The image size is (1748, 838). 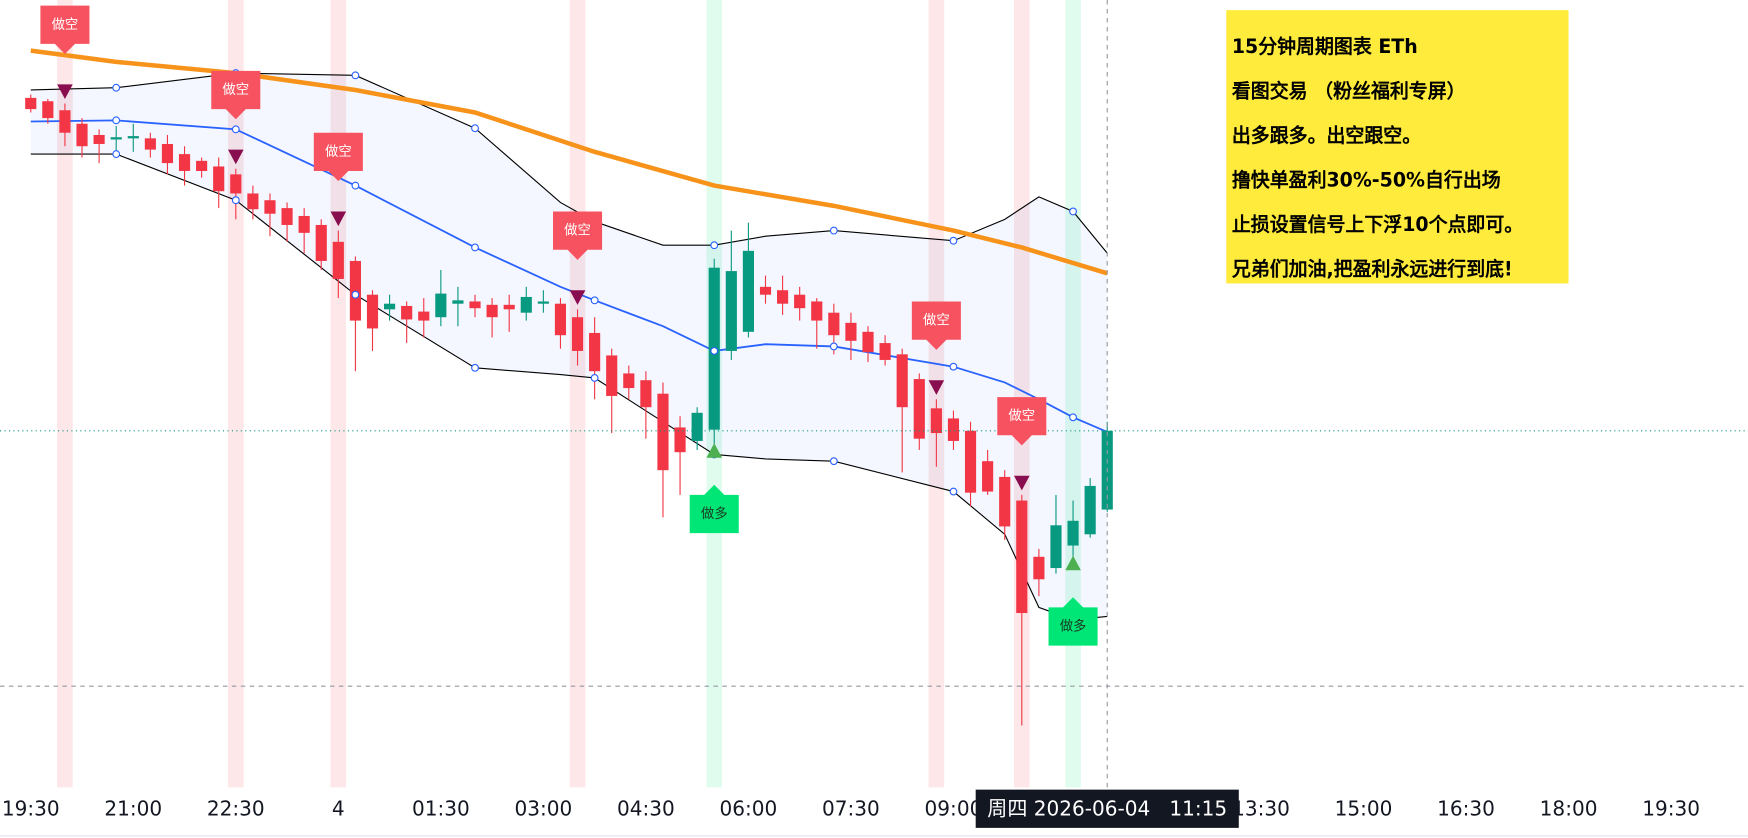 What do you see at coordinates (1261, 808) in the screenshot?
I see `x-tick-label: 13:30` at bounding box center [1261, 808].